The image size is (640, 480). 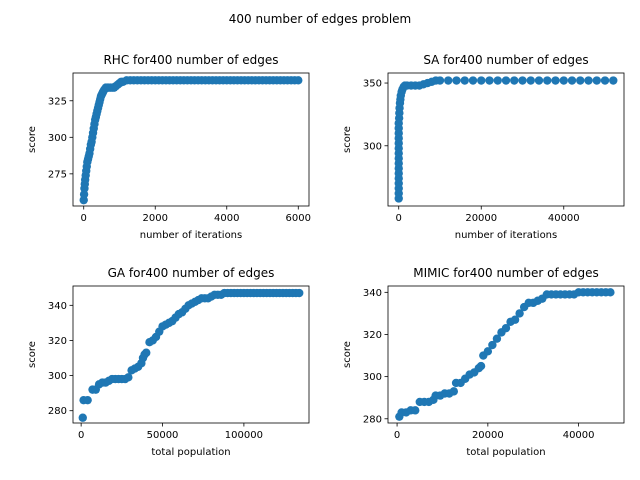 I want to click on chart-title: MIMIC for400 number of edges, so click(x=505, y=273).